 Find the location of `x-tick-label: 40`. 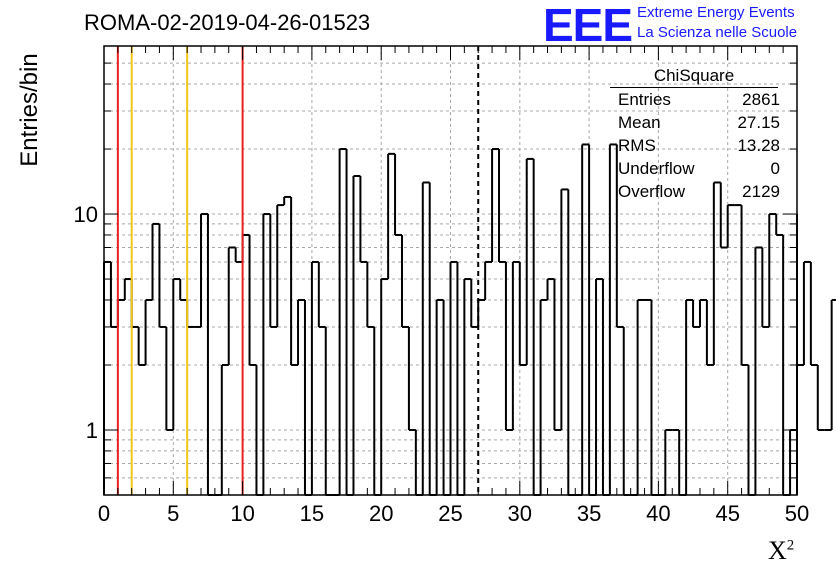

x-tick-label: 40 is located at coordinates (658, 513).